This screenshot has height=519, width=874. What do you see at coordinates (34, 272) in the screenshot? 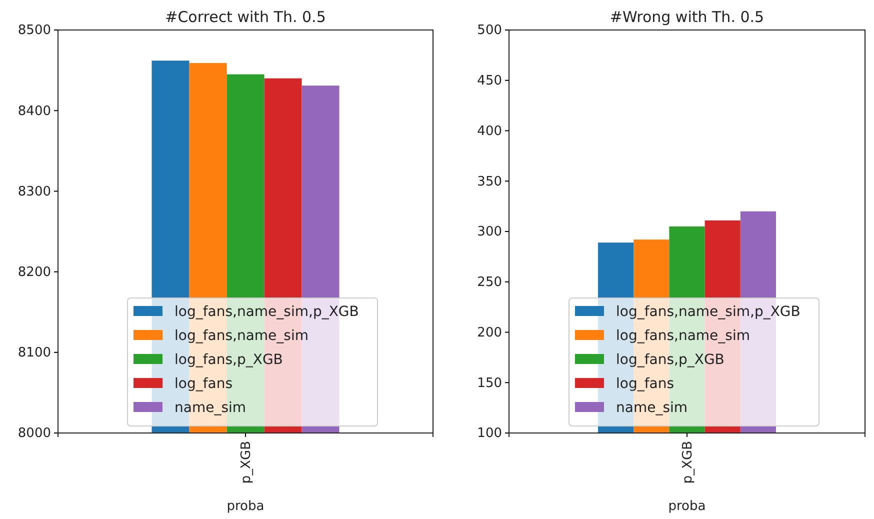
I see `y-tick-label: 8200` at bounding box center [34, 272].